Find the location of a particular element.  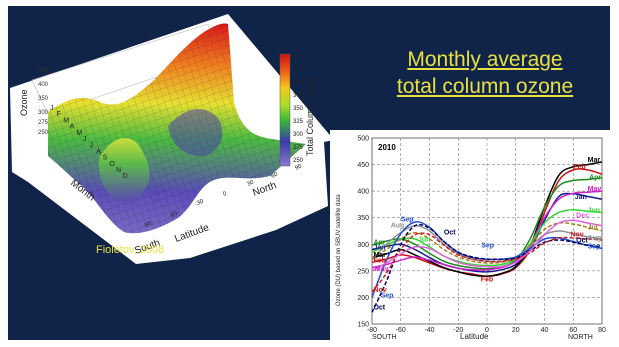

colorbar-ticks: 450 425 400 375 350 325 300 275 250 is located at coordinates (298, 109).